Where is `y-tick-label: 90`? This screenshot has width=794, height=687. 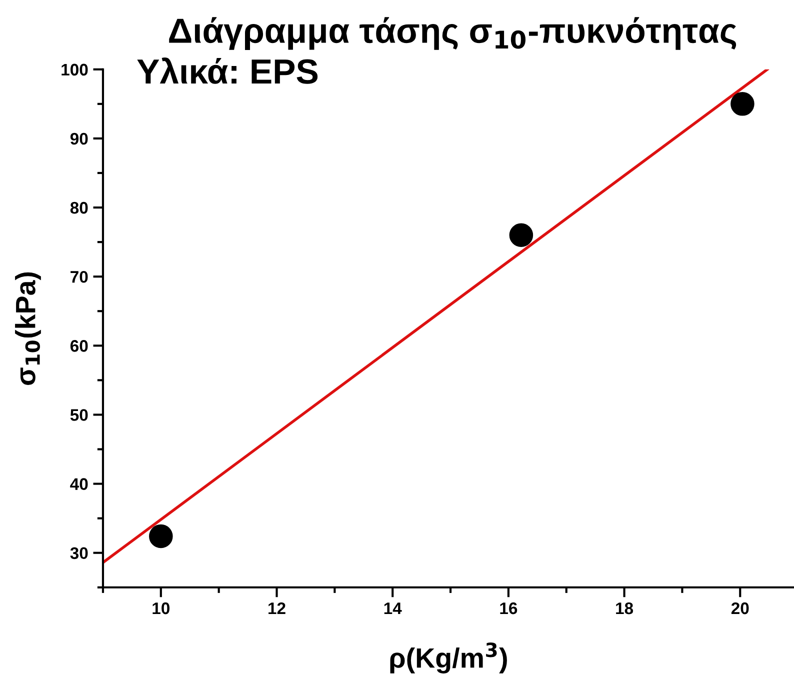
y-tick-label: 90 is located at coordinates (79, 138).